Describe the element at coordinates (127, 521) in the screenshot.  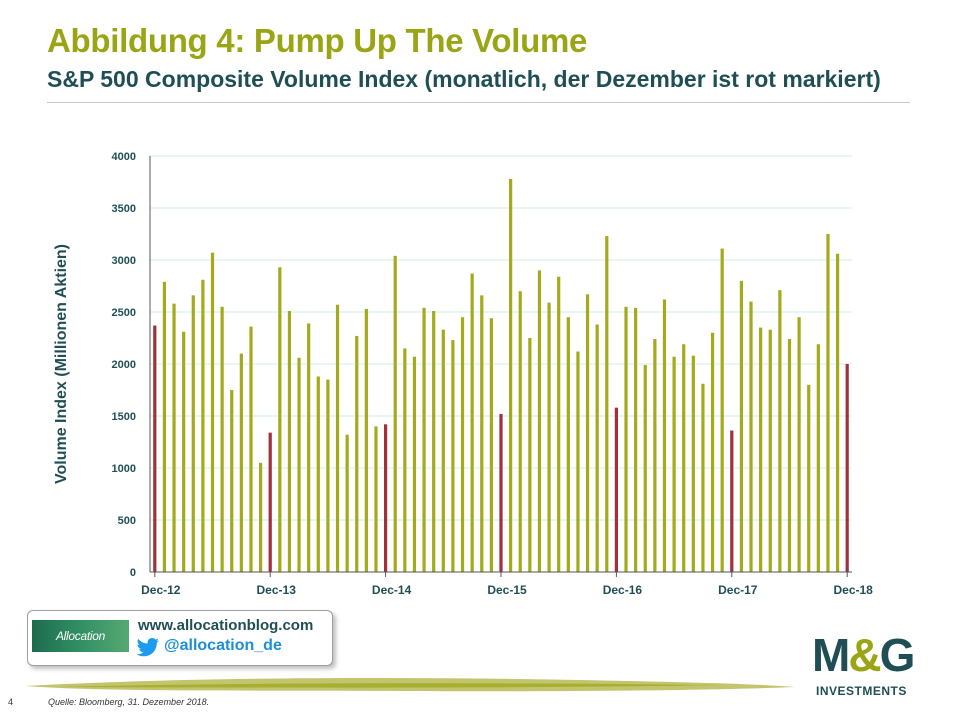
I see `y-tick-label: 500` at that location.